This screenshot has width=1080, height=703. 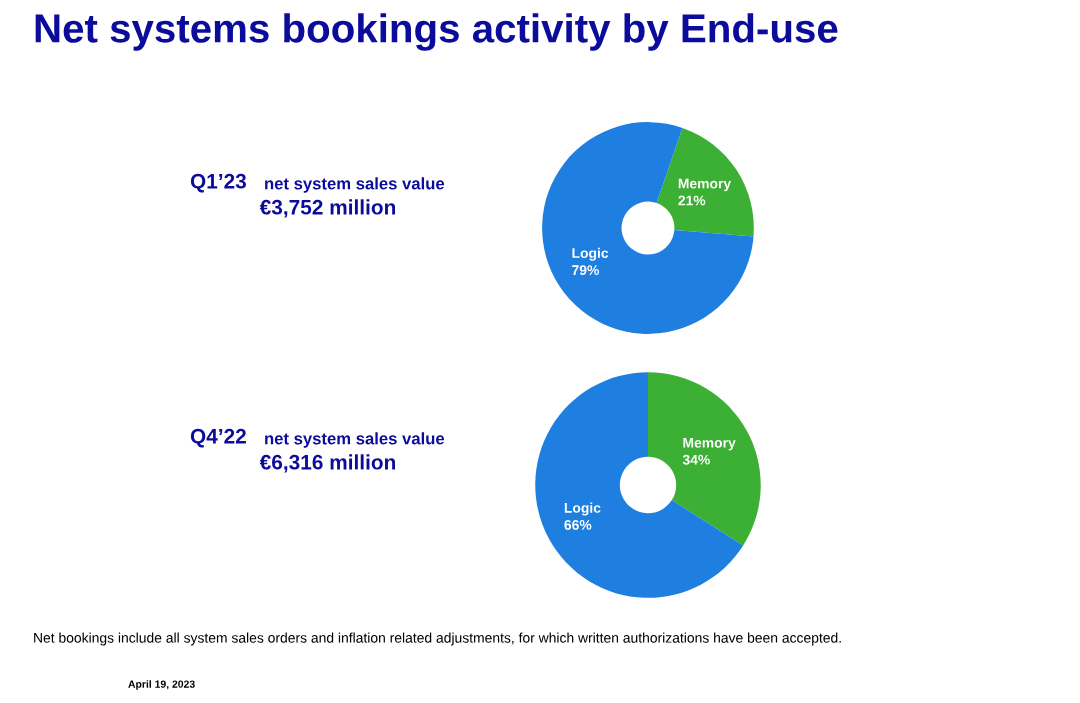 What do you see at coordinates (437, 639) in the screenshot?
I see `text: Net bookings include all system sales orders and inflation related adjustments, for which written authorizations have been accepted.` at bounding box center [437, 639].